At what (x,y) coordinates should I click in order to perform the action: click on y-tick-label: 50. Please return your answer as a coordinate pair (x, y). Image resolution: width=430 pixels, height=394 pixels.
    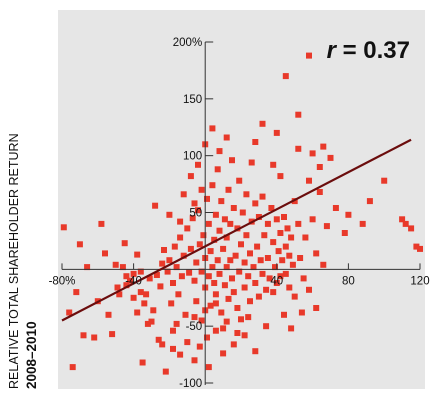
    Looking at the image, I should click on (195, 214).